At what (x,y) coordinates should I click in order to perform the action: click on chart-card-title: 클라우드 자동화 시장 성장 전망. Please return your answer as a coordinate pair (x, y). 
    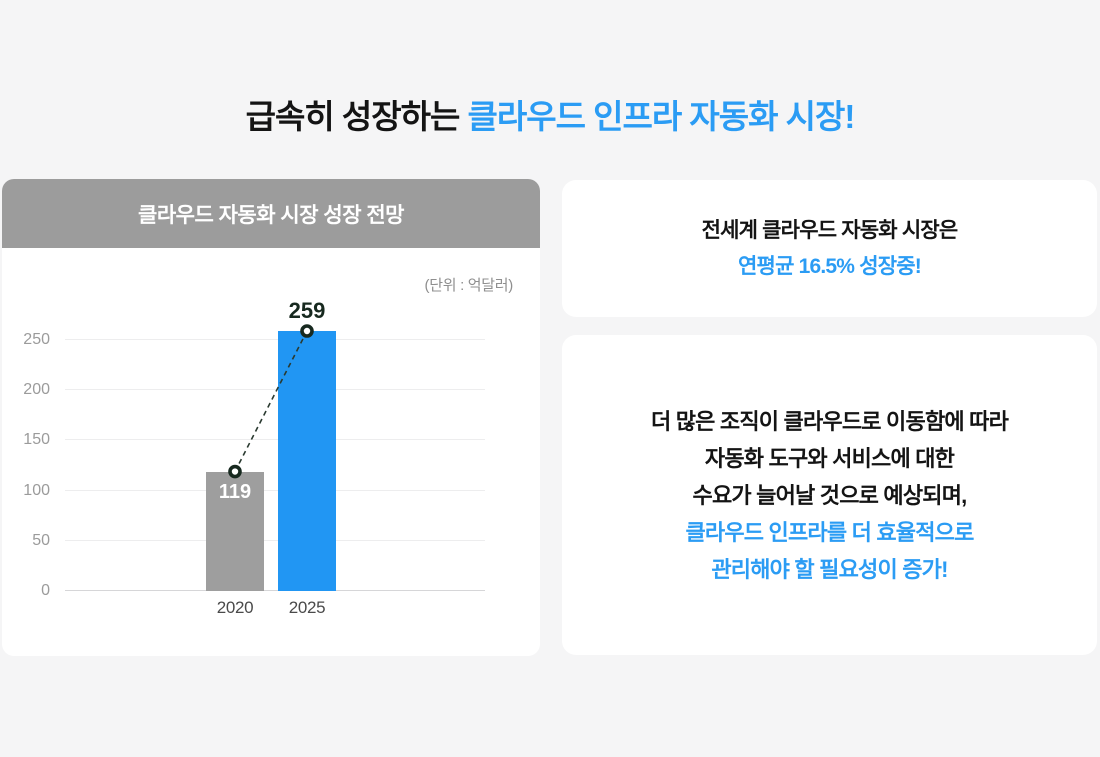
    Looking at the image, I should click on (271, 215).